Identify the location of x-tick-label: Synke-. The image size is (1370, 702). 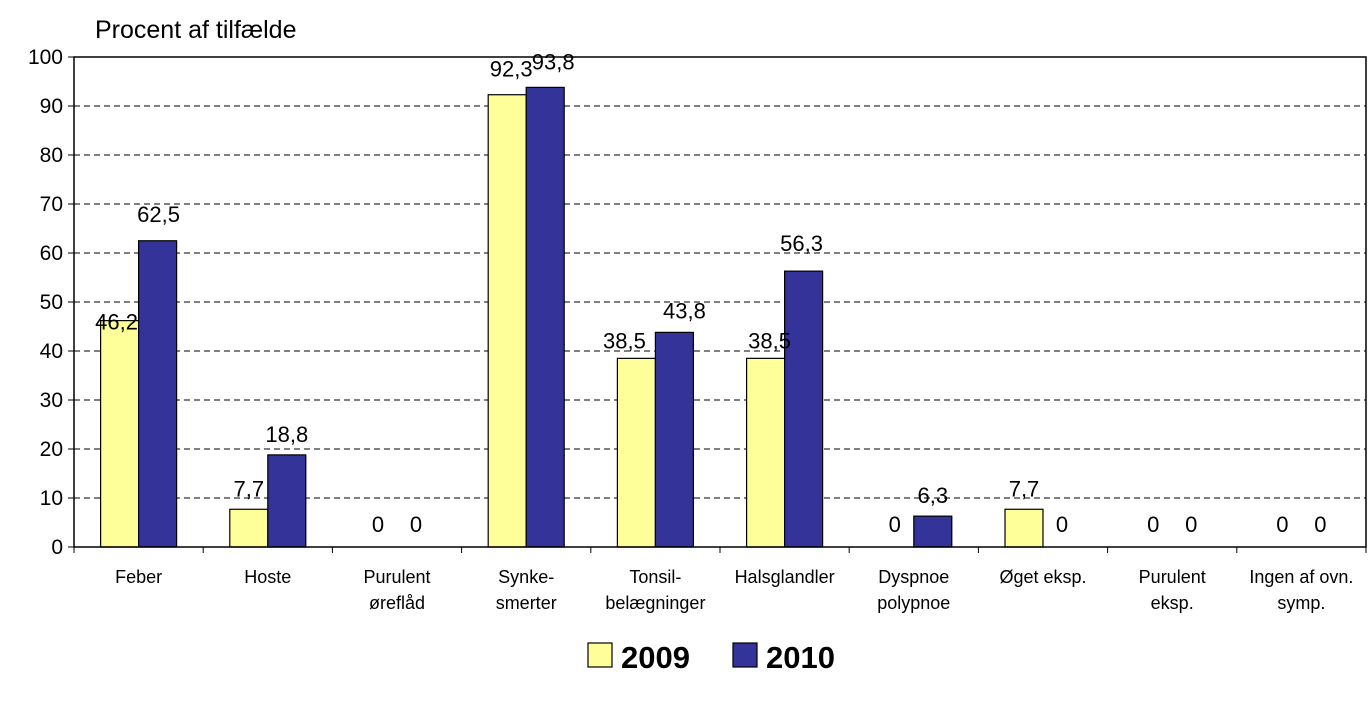
(526, 577).